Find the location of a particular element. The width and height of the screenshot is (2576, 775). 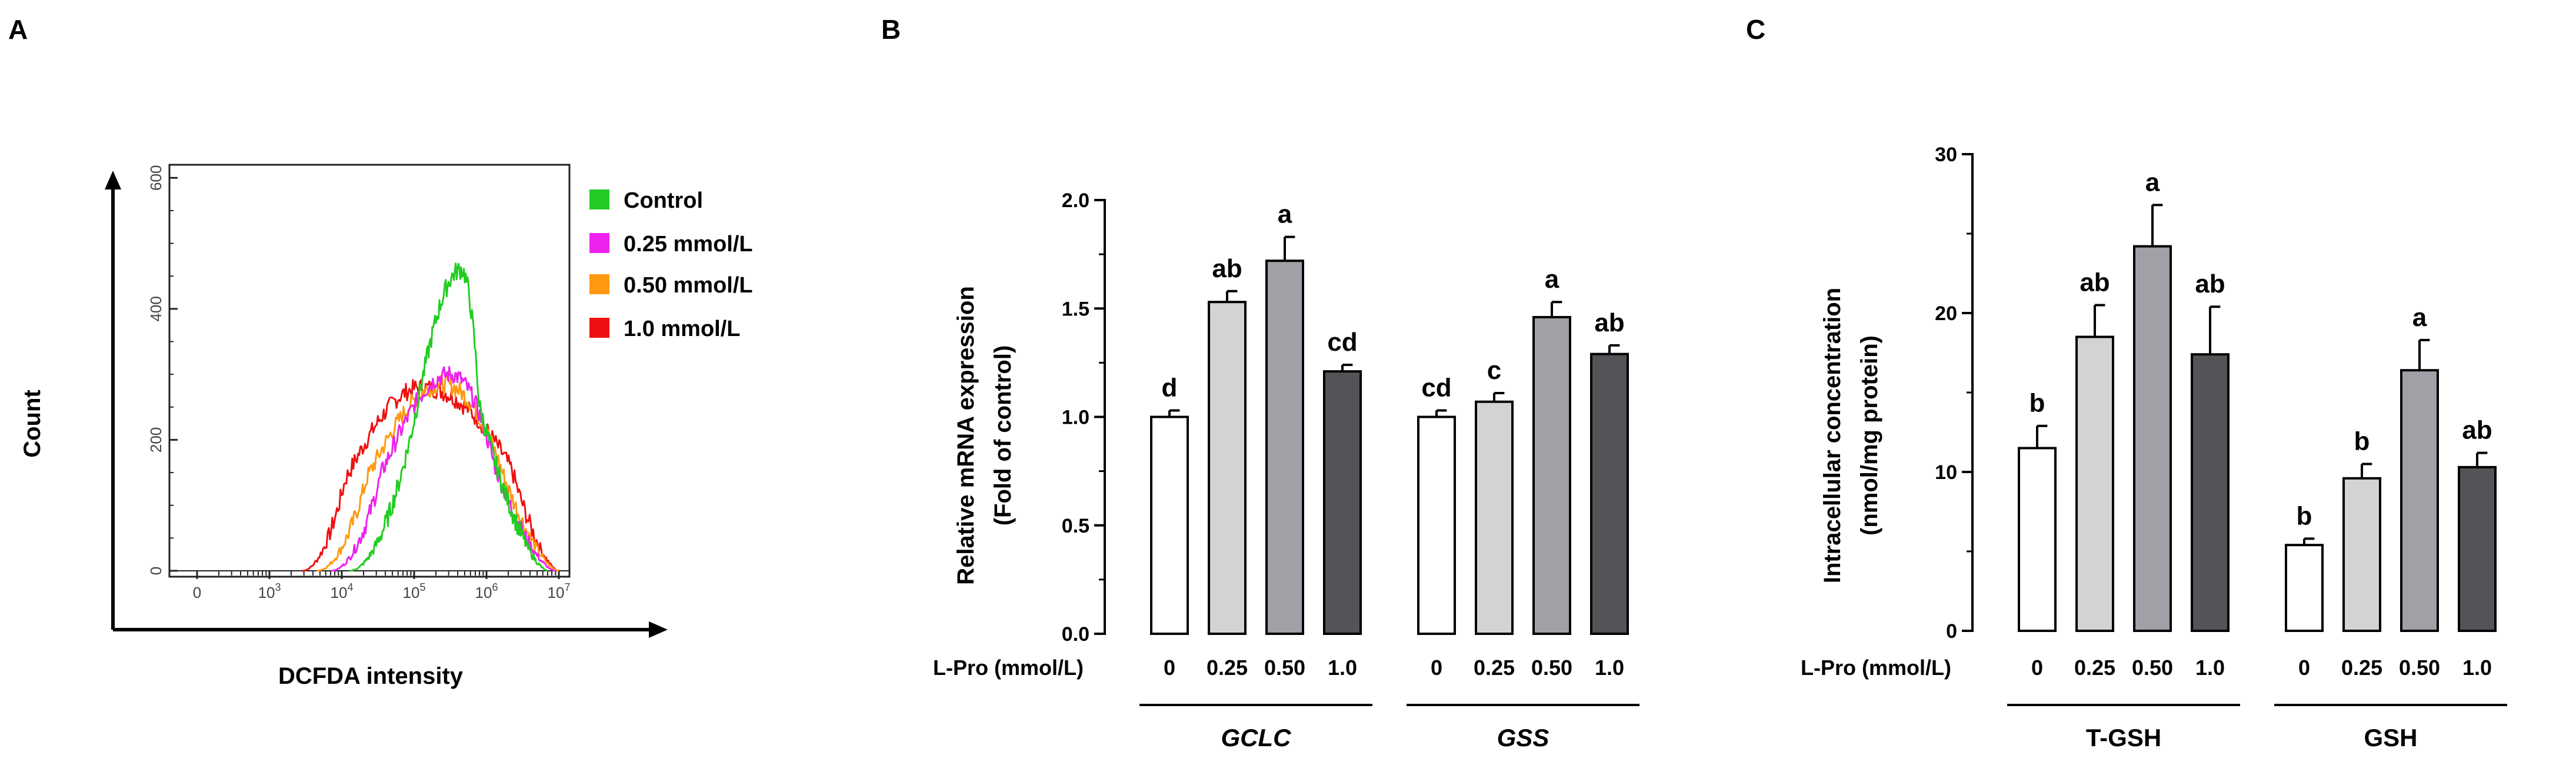

legend-swatch-control is located at coordinates (599, 199).